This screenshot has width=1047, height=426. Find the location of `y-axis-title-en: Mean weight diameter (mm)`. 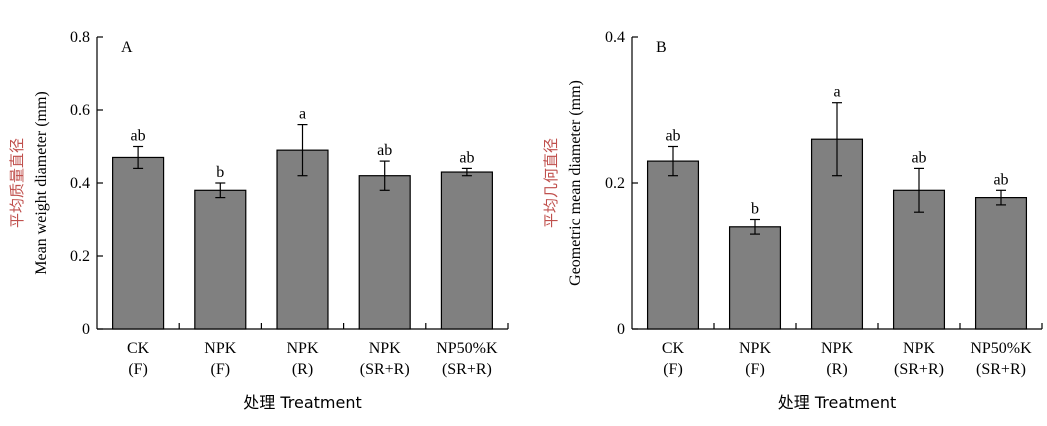

y-axis-title-en: Mean weight diameter (mm) is located at coordinates (41, 183).